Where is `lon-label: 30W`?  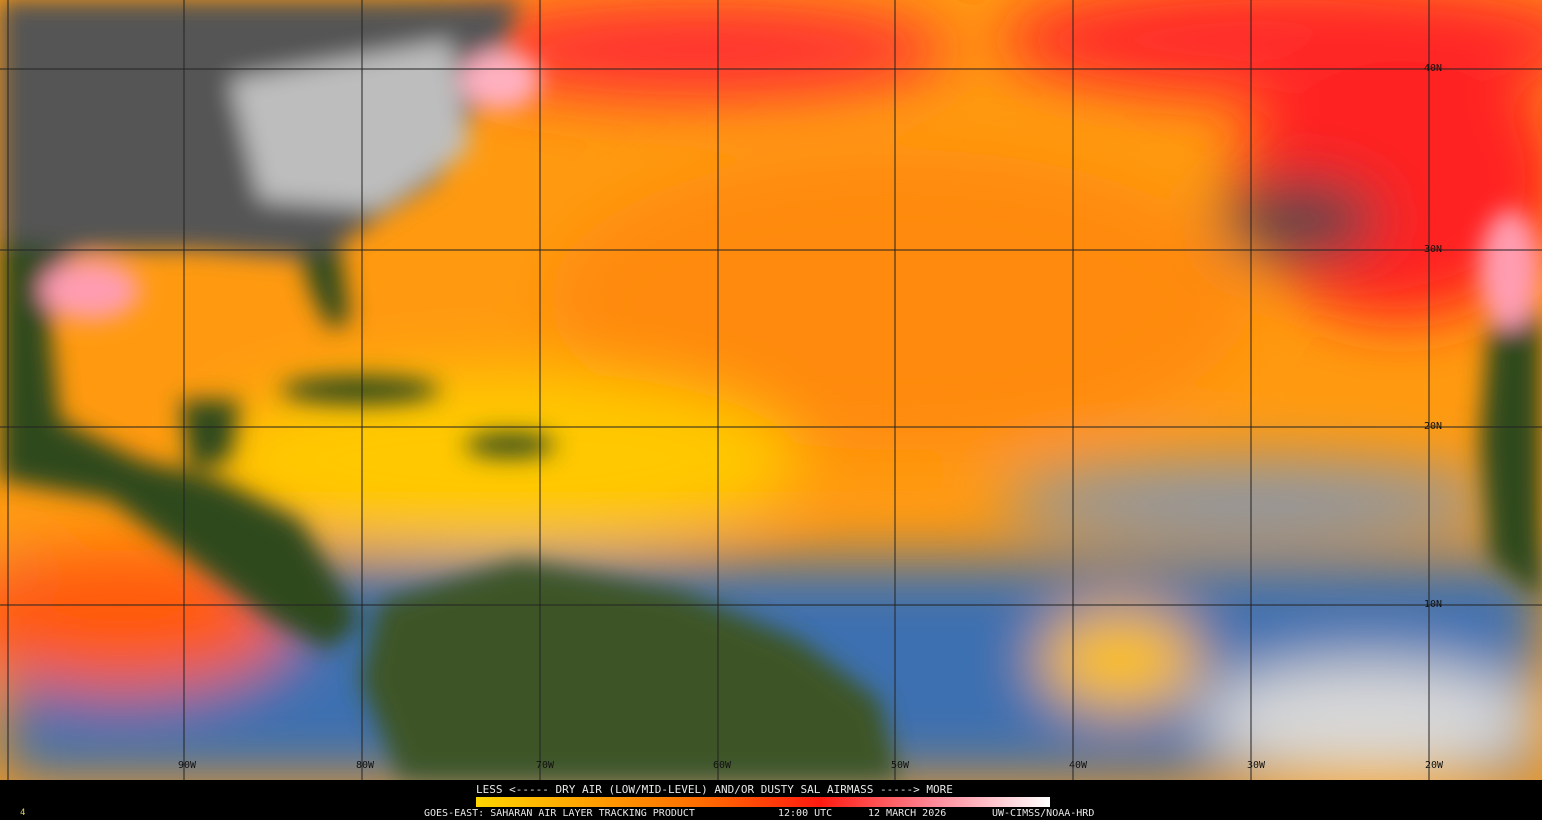 lon-label: 30W is located at coordinates (1256, 765).